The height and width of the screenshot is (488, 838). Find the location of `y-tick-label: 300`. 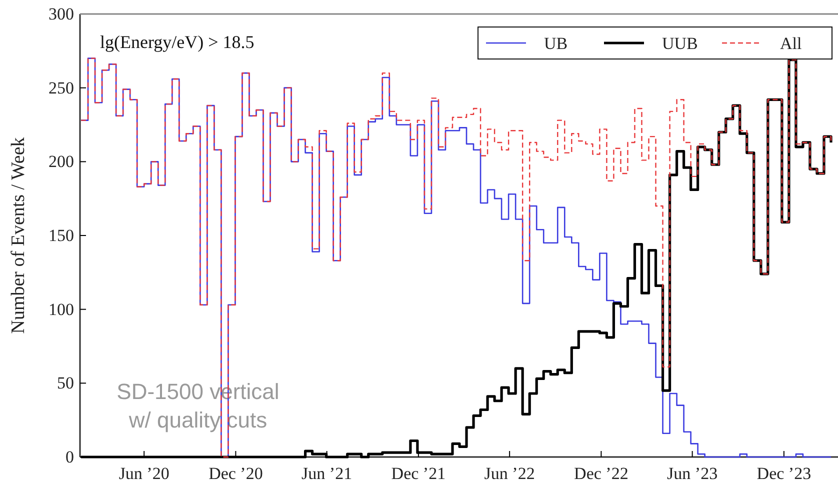

y-tick-label: 300 is located at coordinates (61, 14).